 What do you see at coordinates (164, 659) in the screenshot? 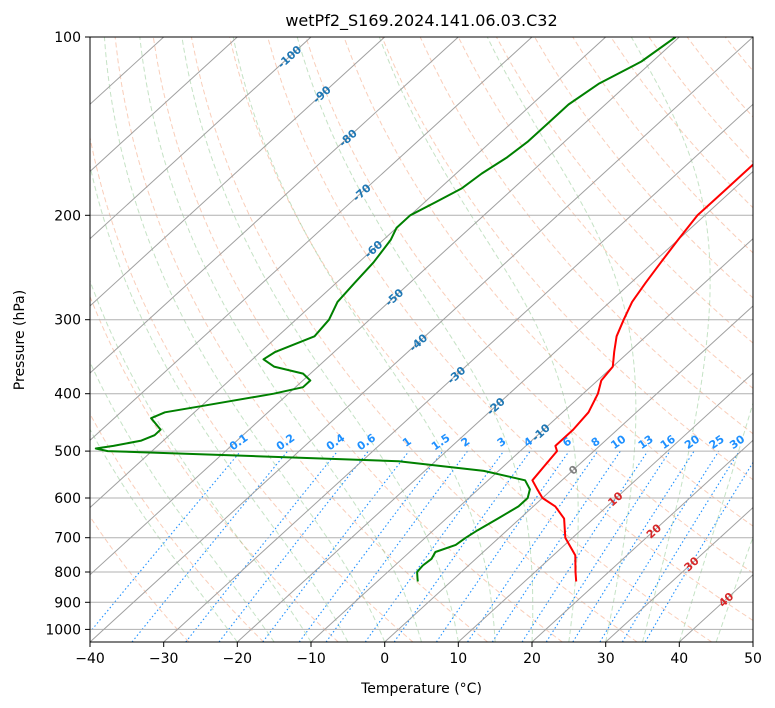
I see `x-tick-label: −30` at bounding box center [164, 659].